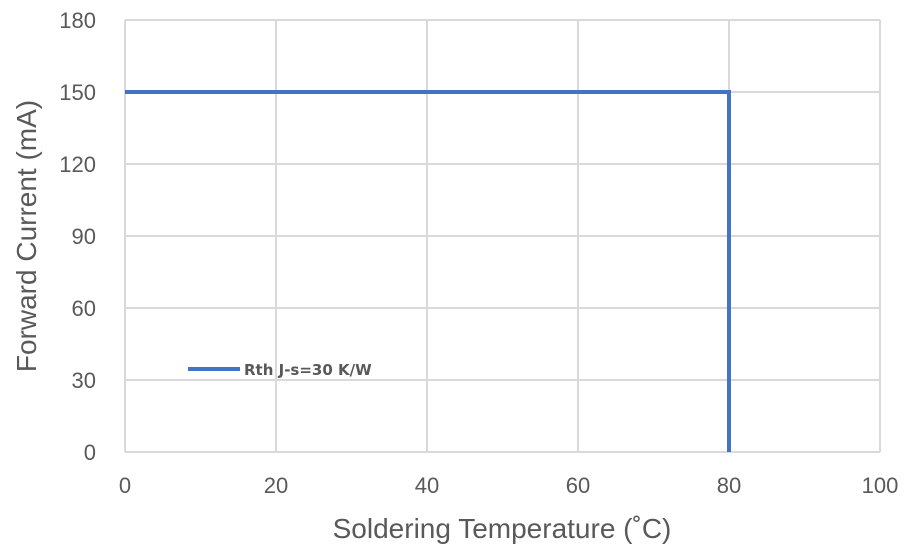 This screenshot has width=907, height=549. Describe the element at coordinates (125, 485) in the screenshot. I see `x-tick-label-0: 0` at that location.